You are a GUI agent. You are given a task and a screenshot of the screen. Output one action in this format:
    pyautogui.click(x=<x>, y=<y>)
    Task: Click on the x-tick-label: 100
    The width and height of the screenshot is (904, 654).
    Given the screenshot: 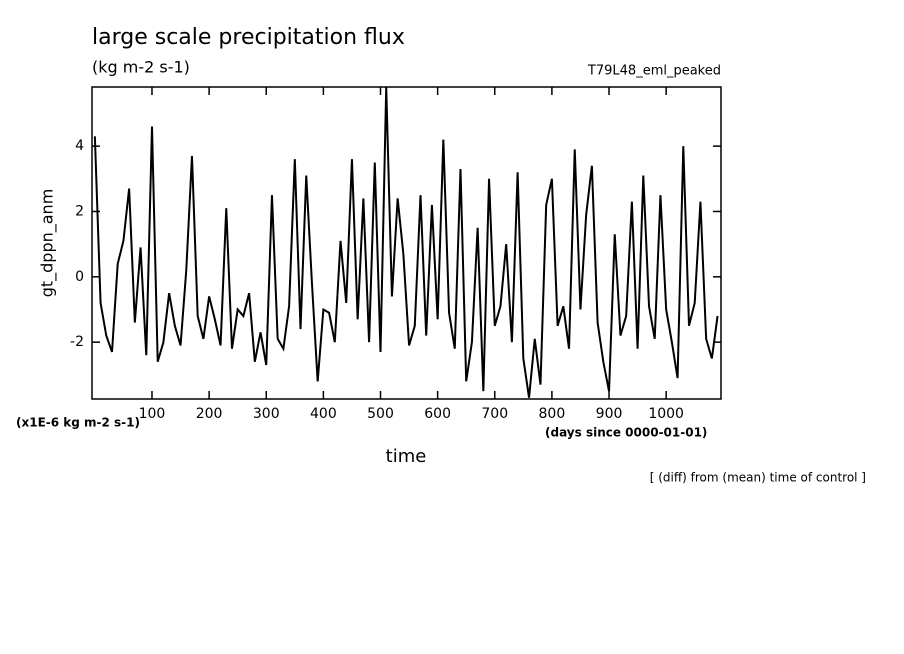 What is the action you would take?
    pyautogui.click(x=152, y=414)
    